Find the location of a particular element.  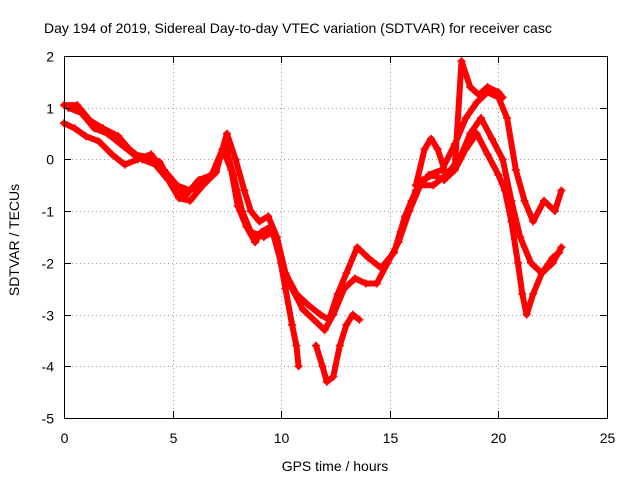

x-tick-label: 15 is located at coordinates (391, 438).